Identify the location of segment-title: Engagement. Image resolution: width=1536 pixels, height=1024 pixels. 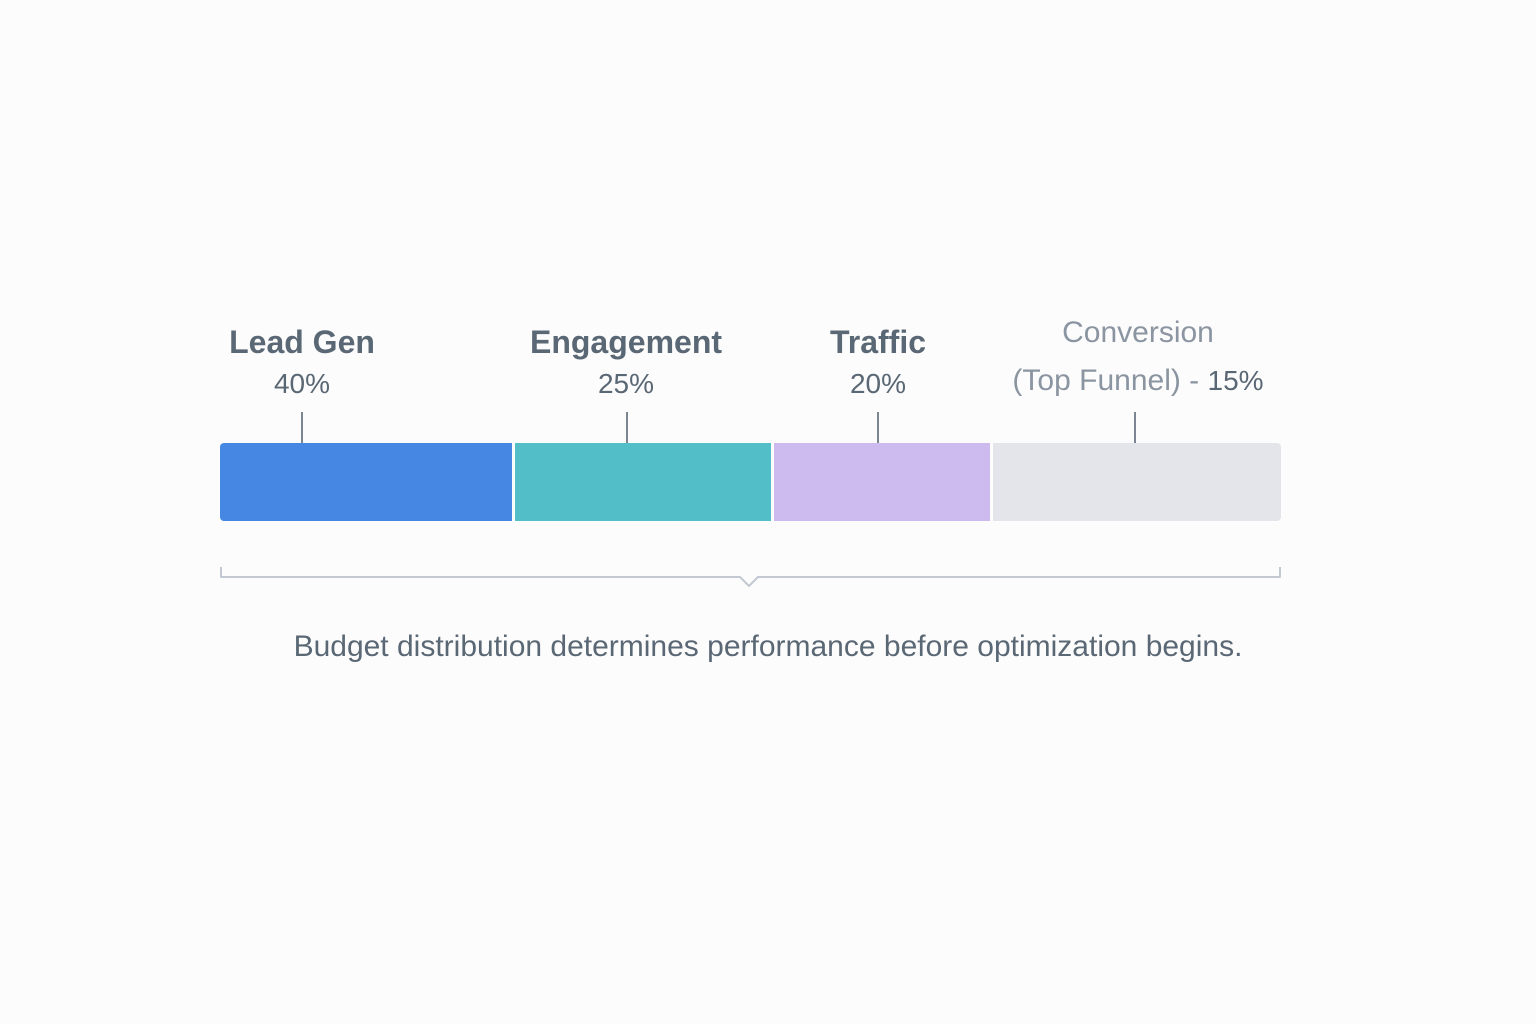
(626, 342).